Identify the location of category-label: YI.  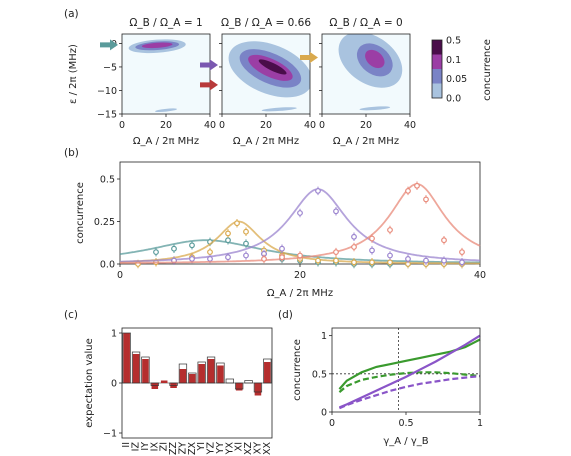
(201, 447).